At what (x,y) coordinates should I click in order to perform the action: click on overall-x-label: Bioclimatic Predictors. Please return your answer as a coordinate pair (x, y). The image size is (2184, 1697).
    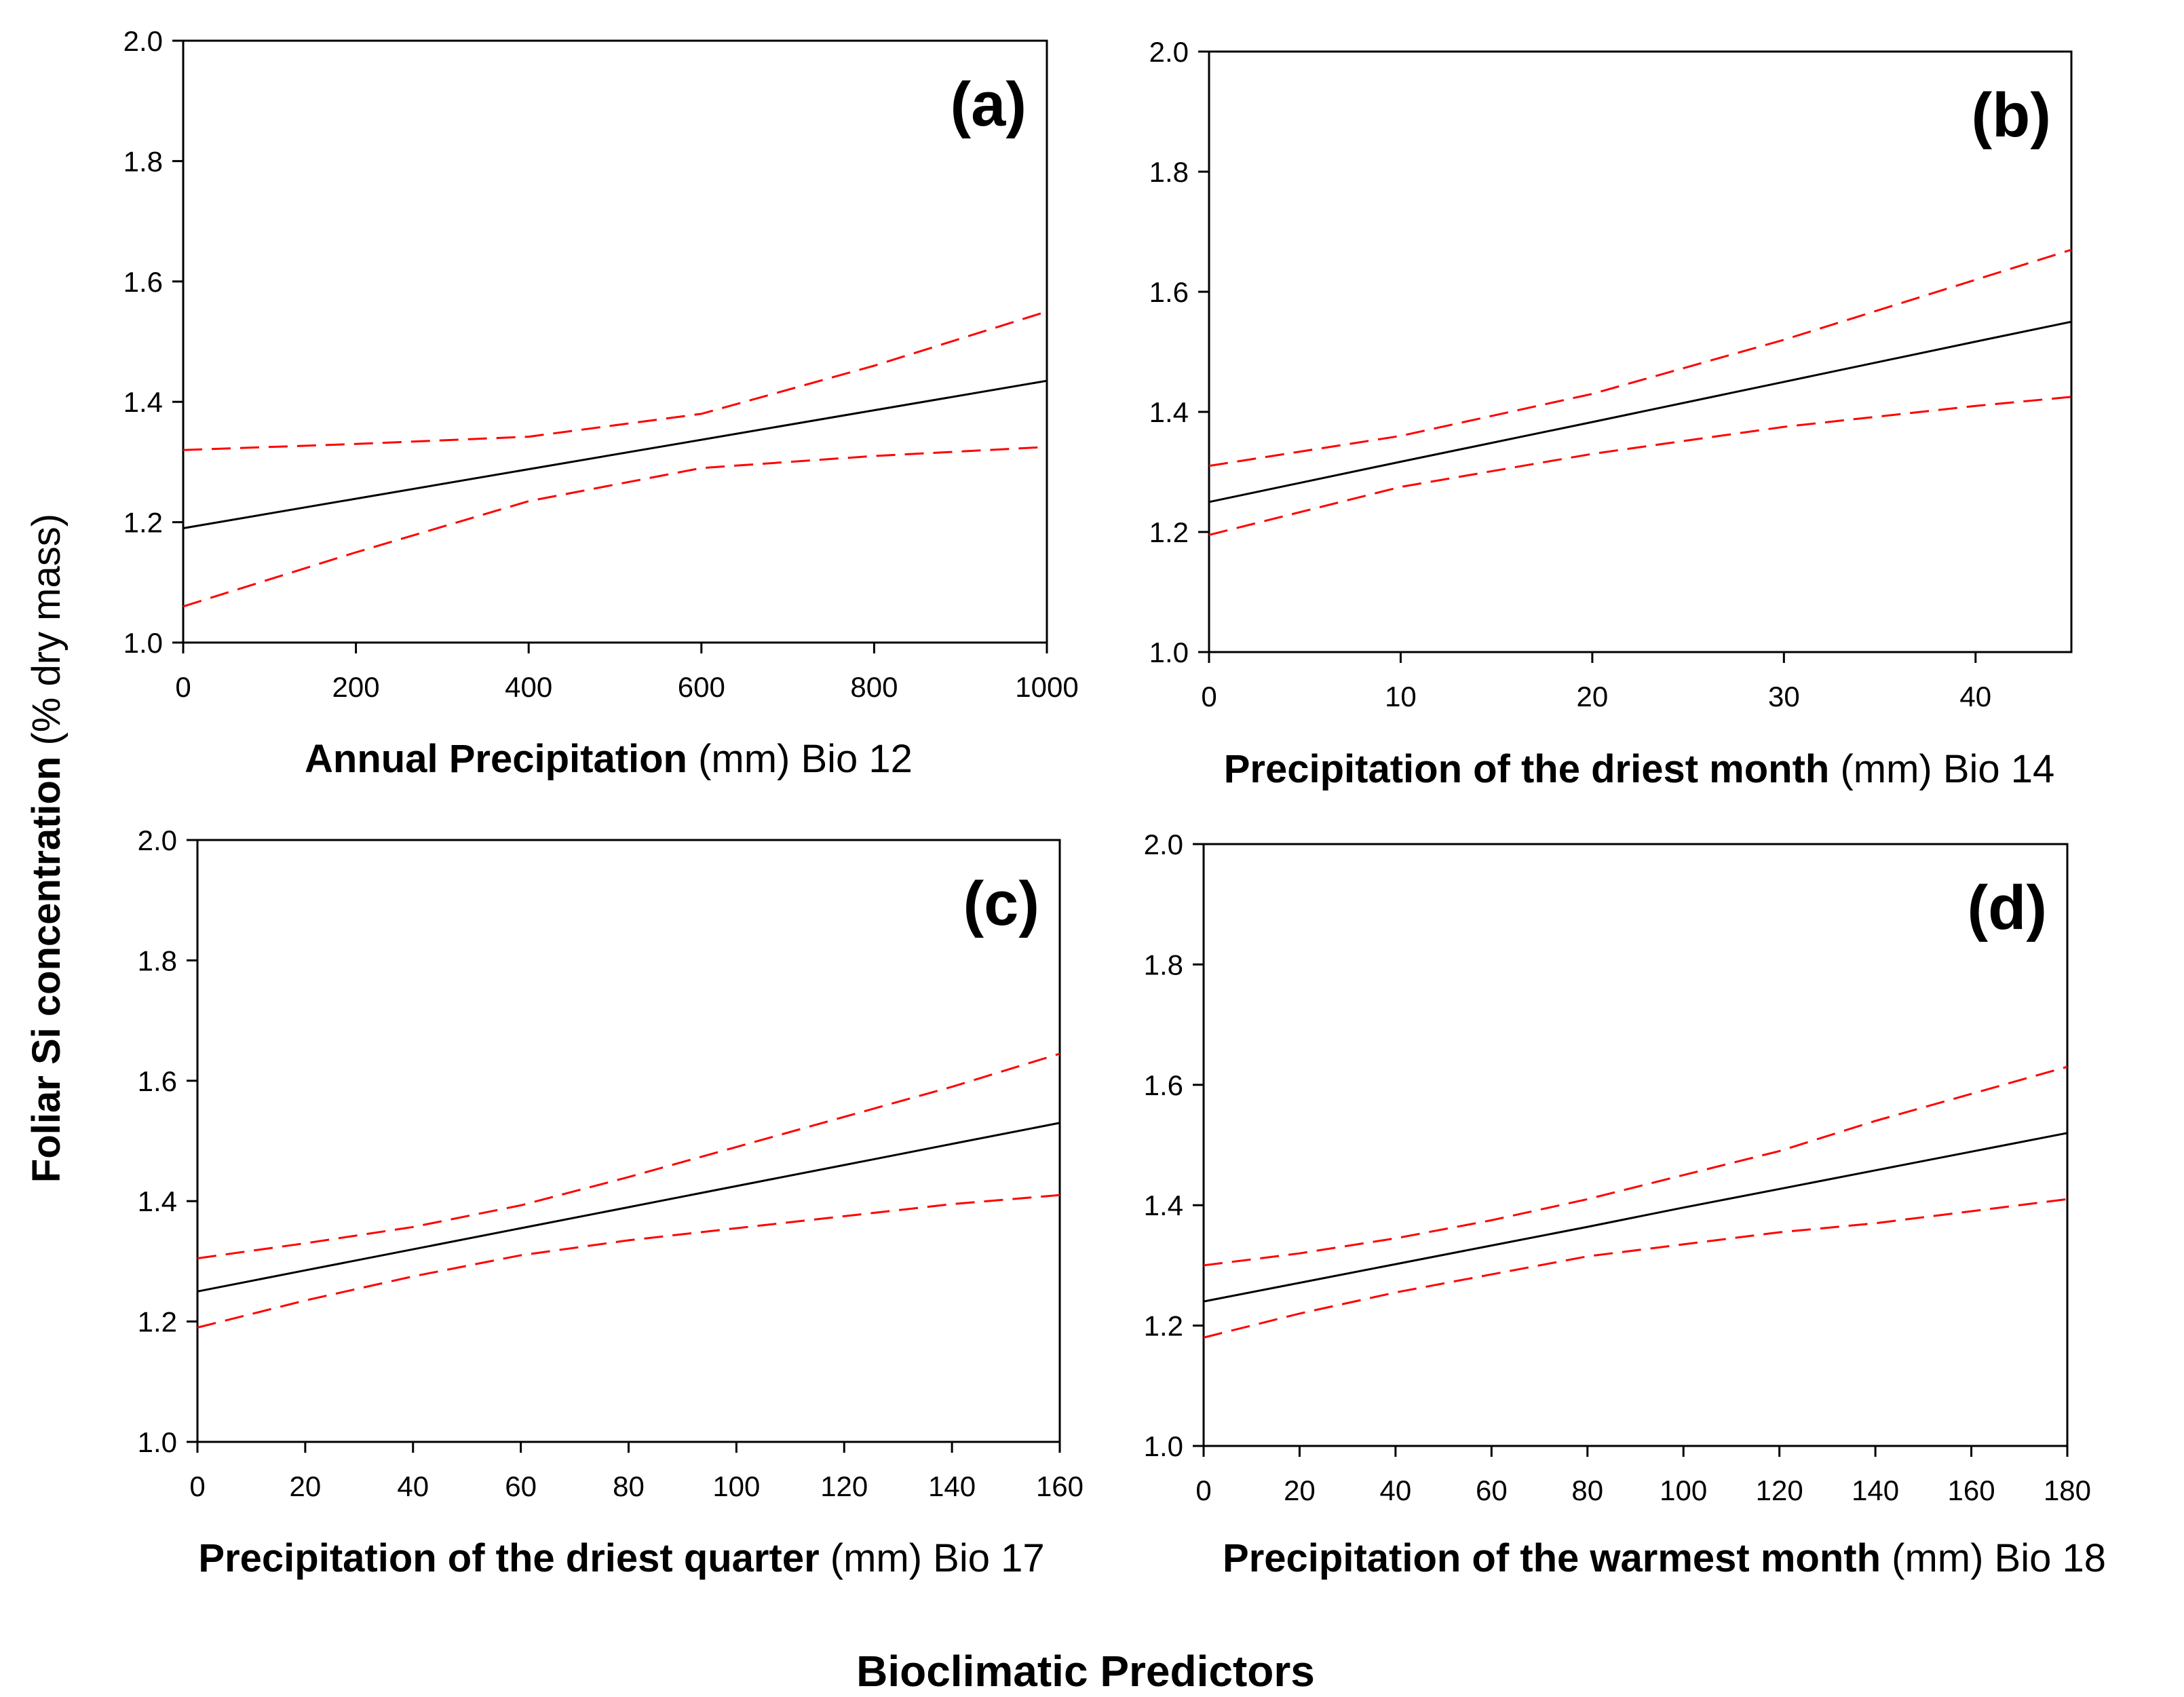
    Looking at the image, I should click on (1085, 1672).